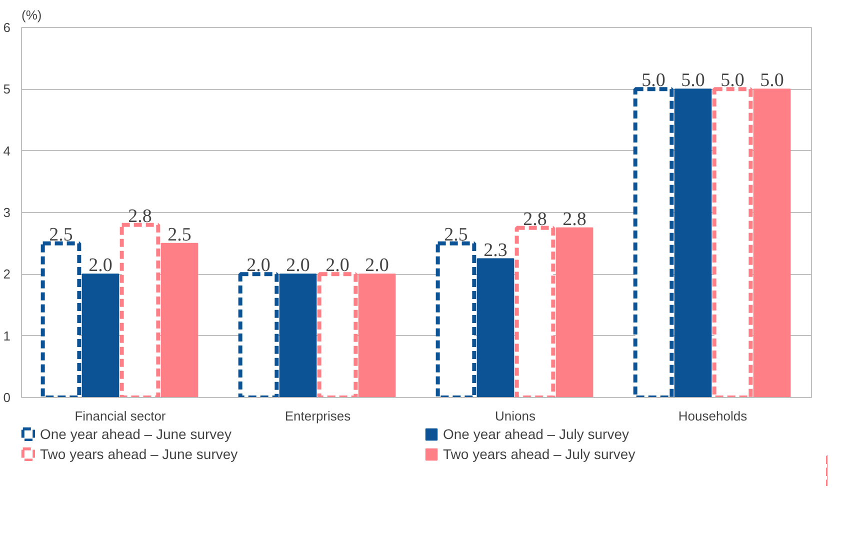  What do you see at coordinates (515, 416) in the screenshot?
I see `x-tick-label: Unions` at bounding box center [515, 416].